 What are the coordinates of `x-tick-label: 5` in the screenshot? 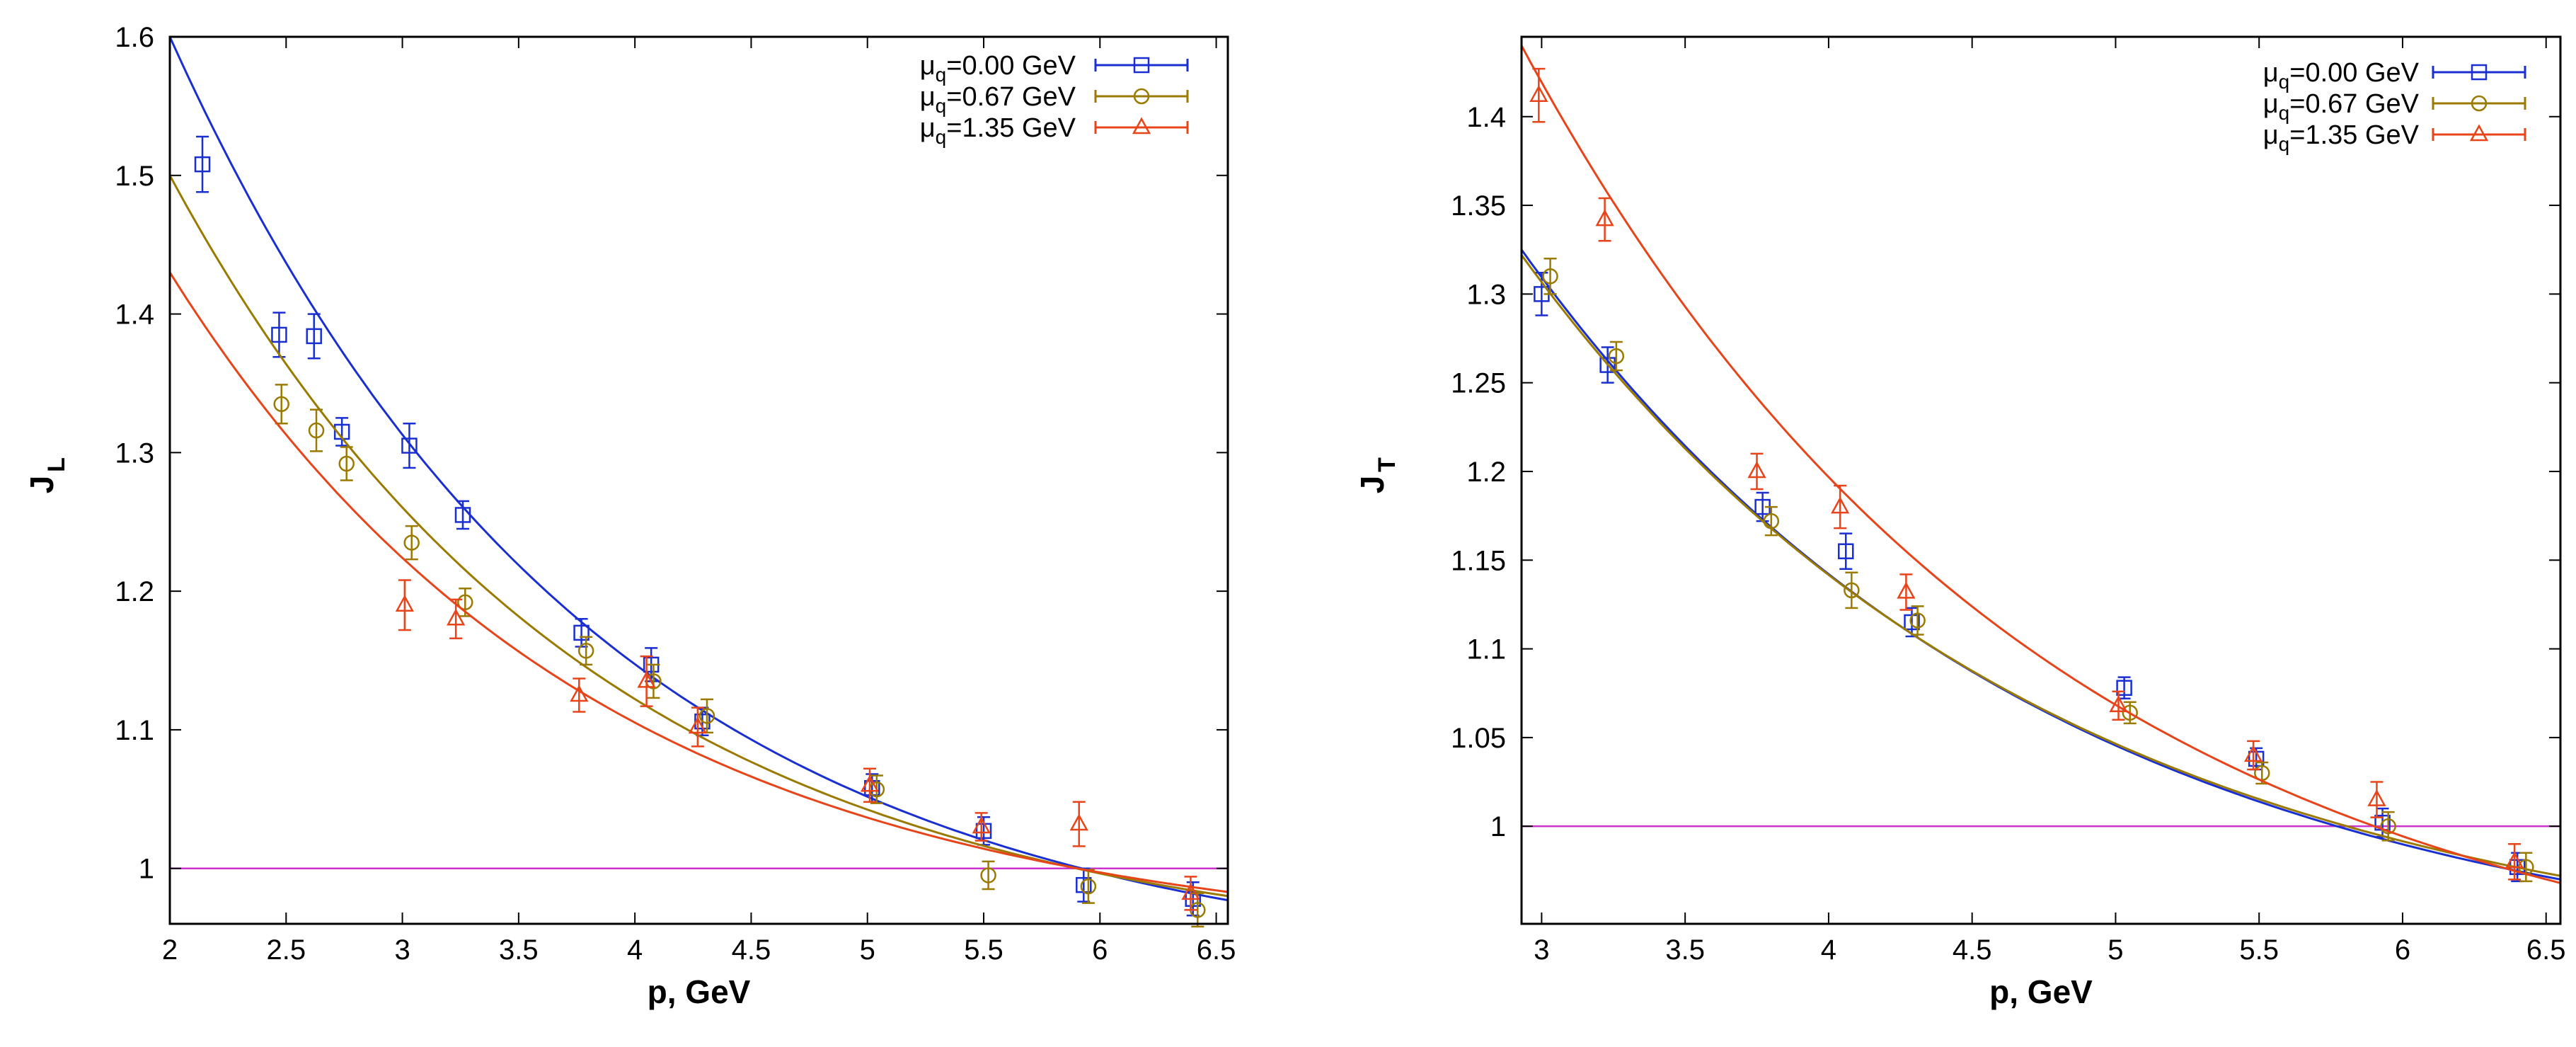 It's located at (868, 950).